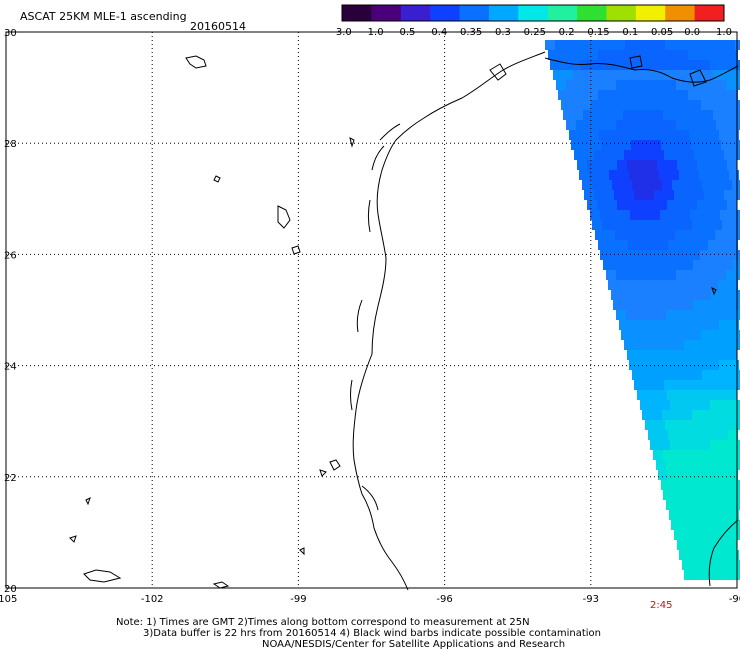 The width and height of the screenshot is (740, 650). Describe the element at coordinates (8, 599) in the screenshot. I see `lon-tick-label: -105` at that location.